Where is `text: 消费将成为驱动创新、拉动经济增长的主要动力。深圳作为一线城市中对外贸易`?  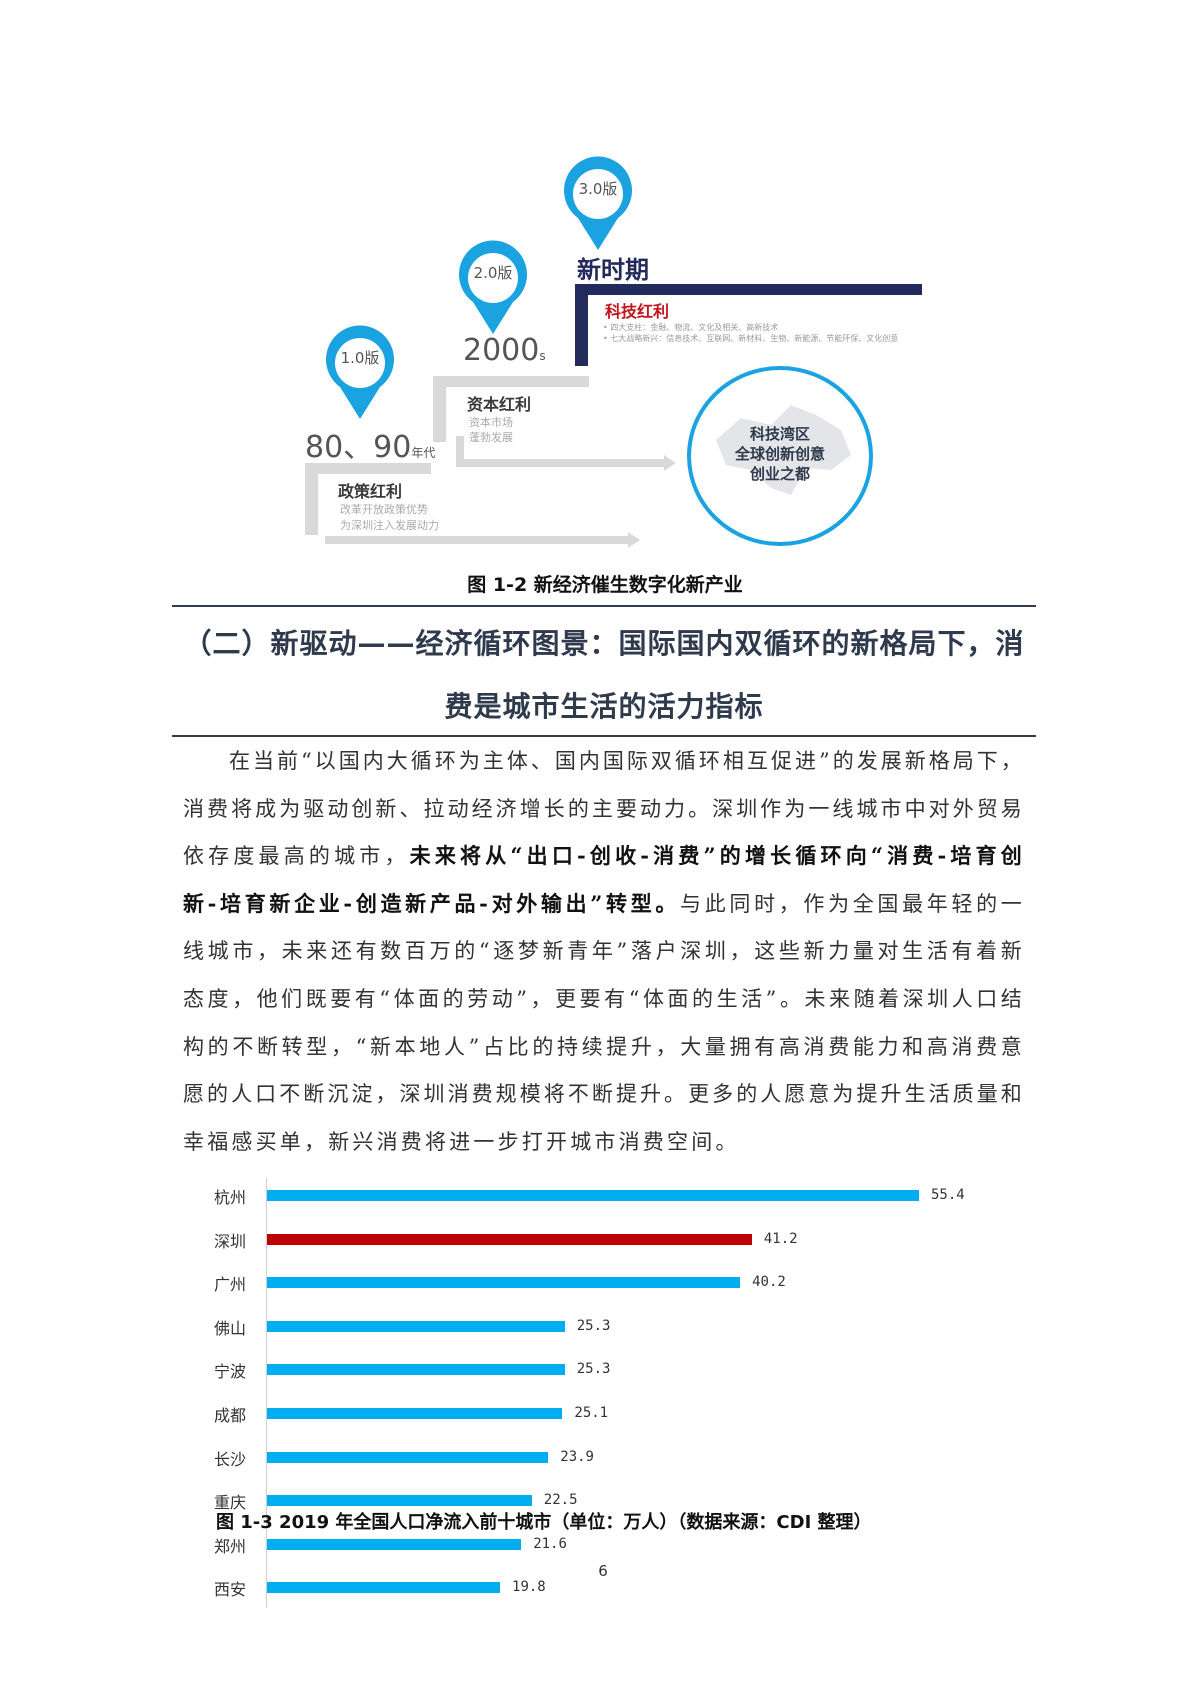
text: 消费将成为驱动创新、拉动经济增长的主要动力。深圳作为一线城市中对外贸易 is located at coordinates (603, 808).